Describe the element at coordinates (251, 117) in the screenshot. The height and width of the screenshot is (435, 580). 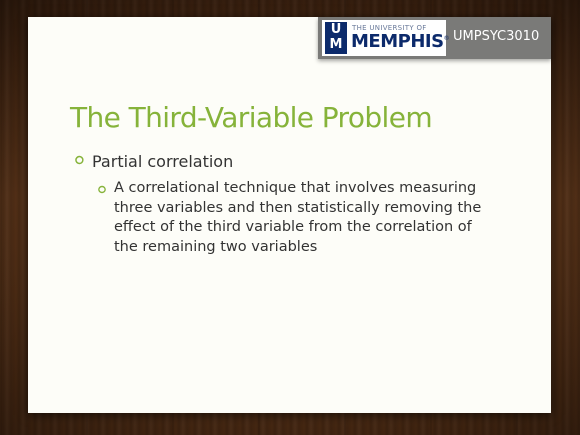
I see `slide-title: The Third-Variable Problem` at that location.